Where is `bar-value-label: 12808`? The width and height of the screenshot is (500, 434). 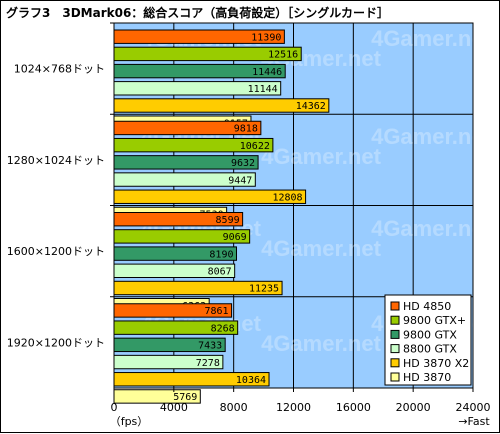
bar-value-label: 12808 is located at coordinates (287, 197).